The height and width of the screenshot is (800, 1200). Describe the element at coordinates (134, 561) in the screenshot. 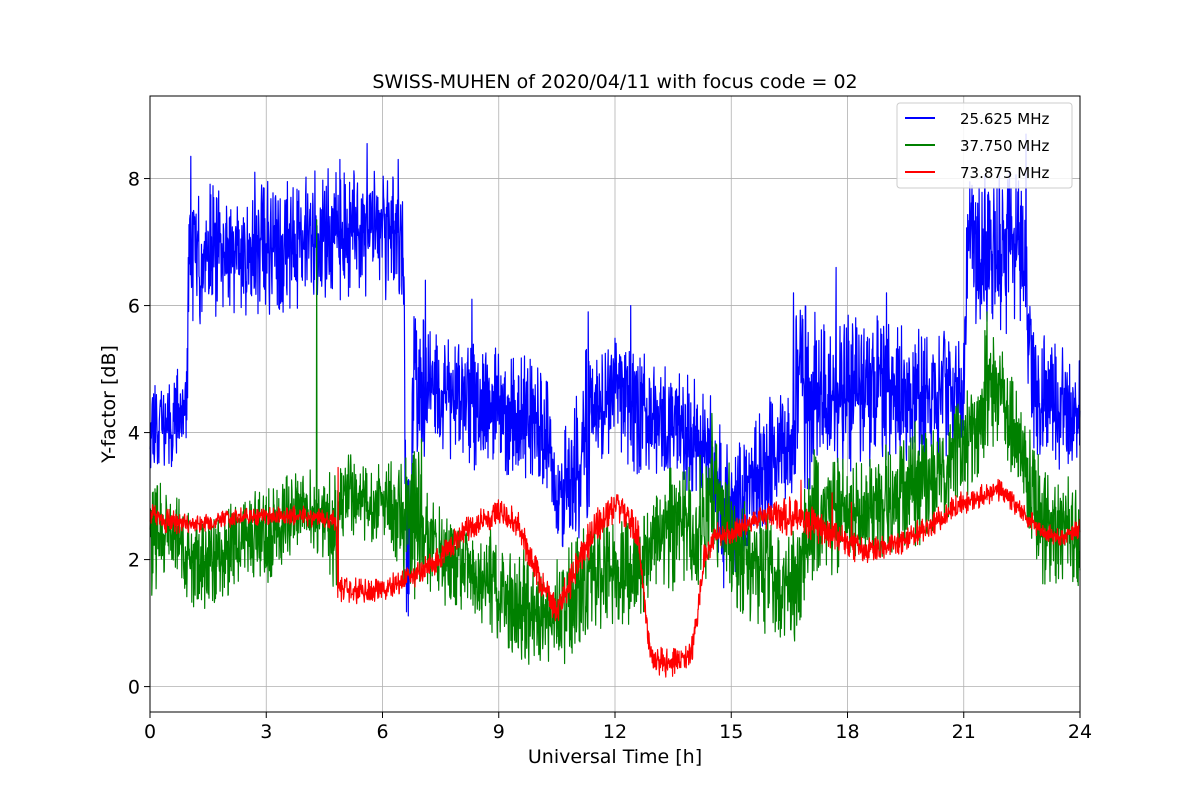

I see `y-tick-label: 2` at that location.